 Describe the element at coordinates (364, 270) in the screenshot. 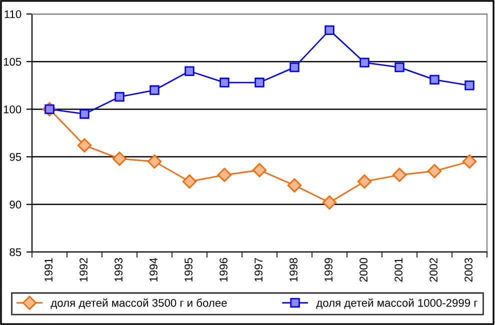

I see `x-tick-label: 2000` at that location.